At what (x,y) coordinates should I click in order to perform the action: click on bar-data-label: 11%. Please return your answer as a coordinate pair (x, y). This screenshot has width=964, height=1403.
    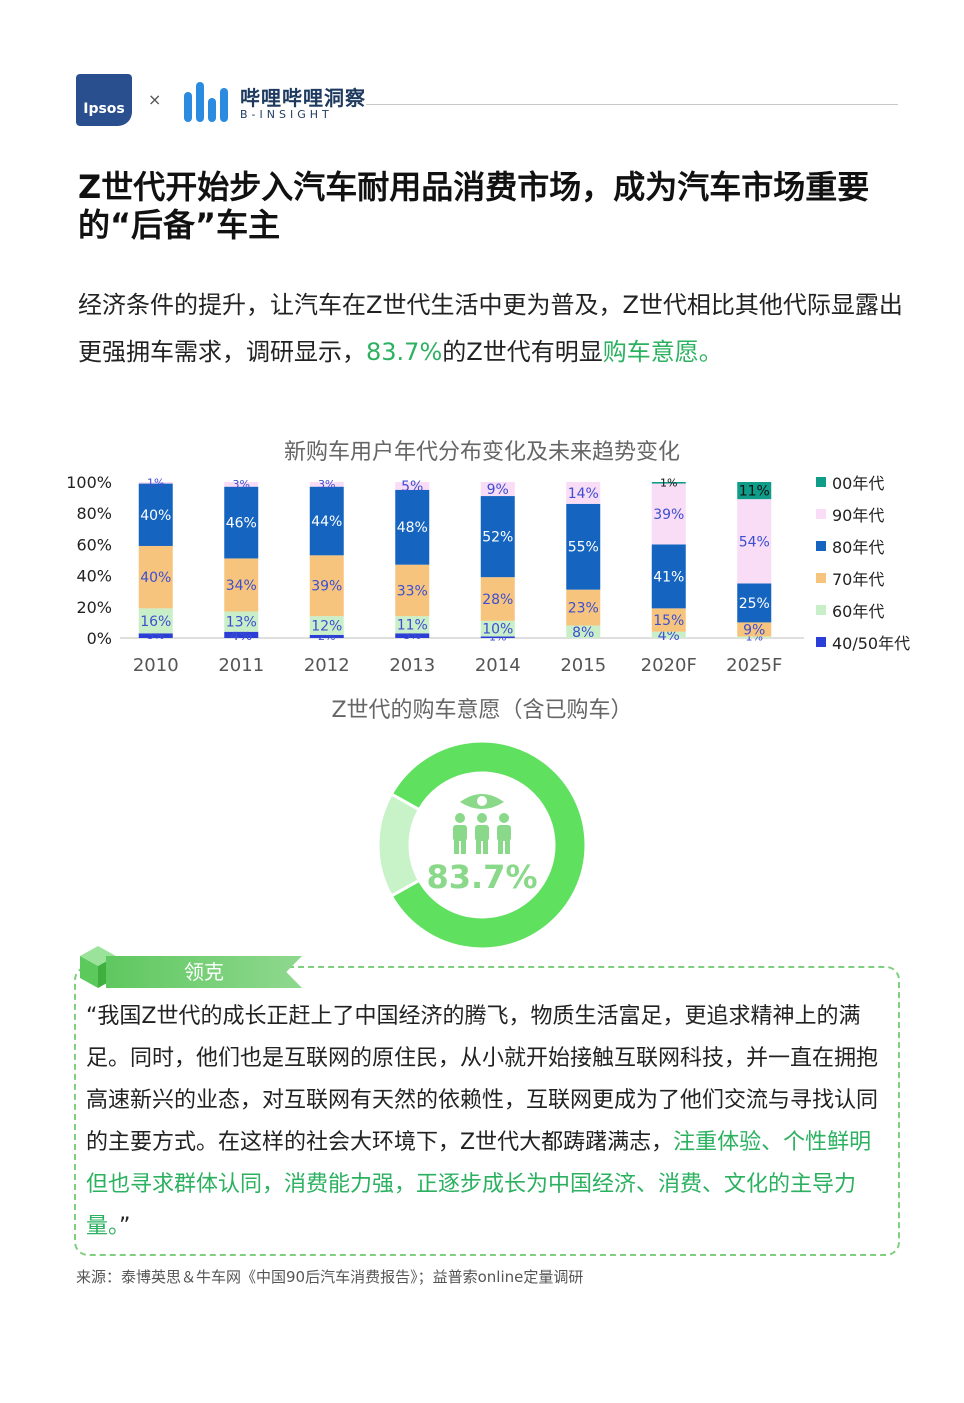
    Looking at the image, I should click on (754, 492).